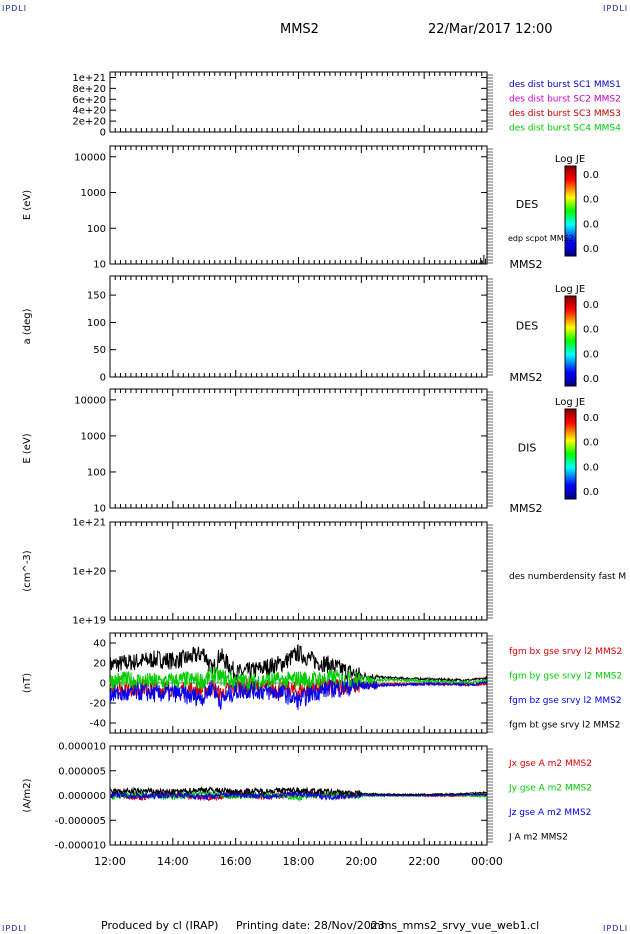 This screenshot has width=630, height=934. I want to click on legend-entry: fgm bz gse srvy l2 MMS2, so click(565, 701).